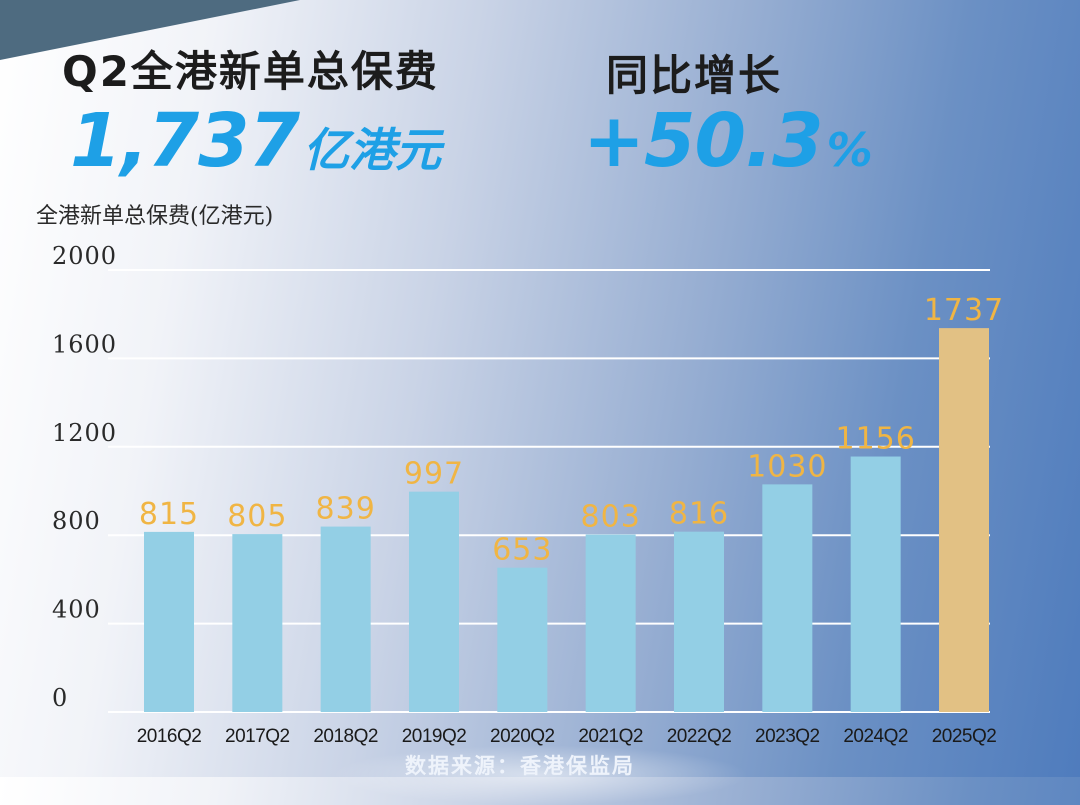 The width and height of the screenshot is (1080, 805). What do you see at coordinates (964, 736) in the screenshot?
I see `x-tick-label: 2025Q2` at bounding box center [964, 736].